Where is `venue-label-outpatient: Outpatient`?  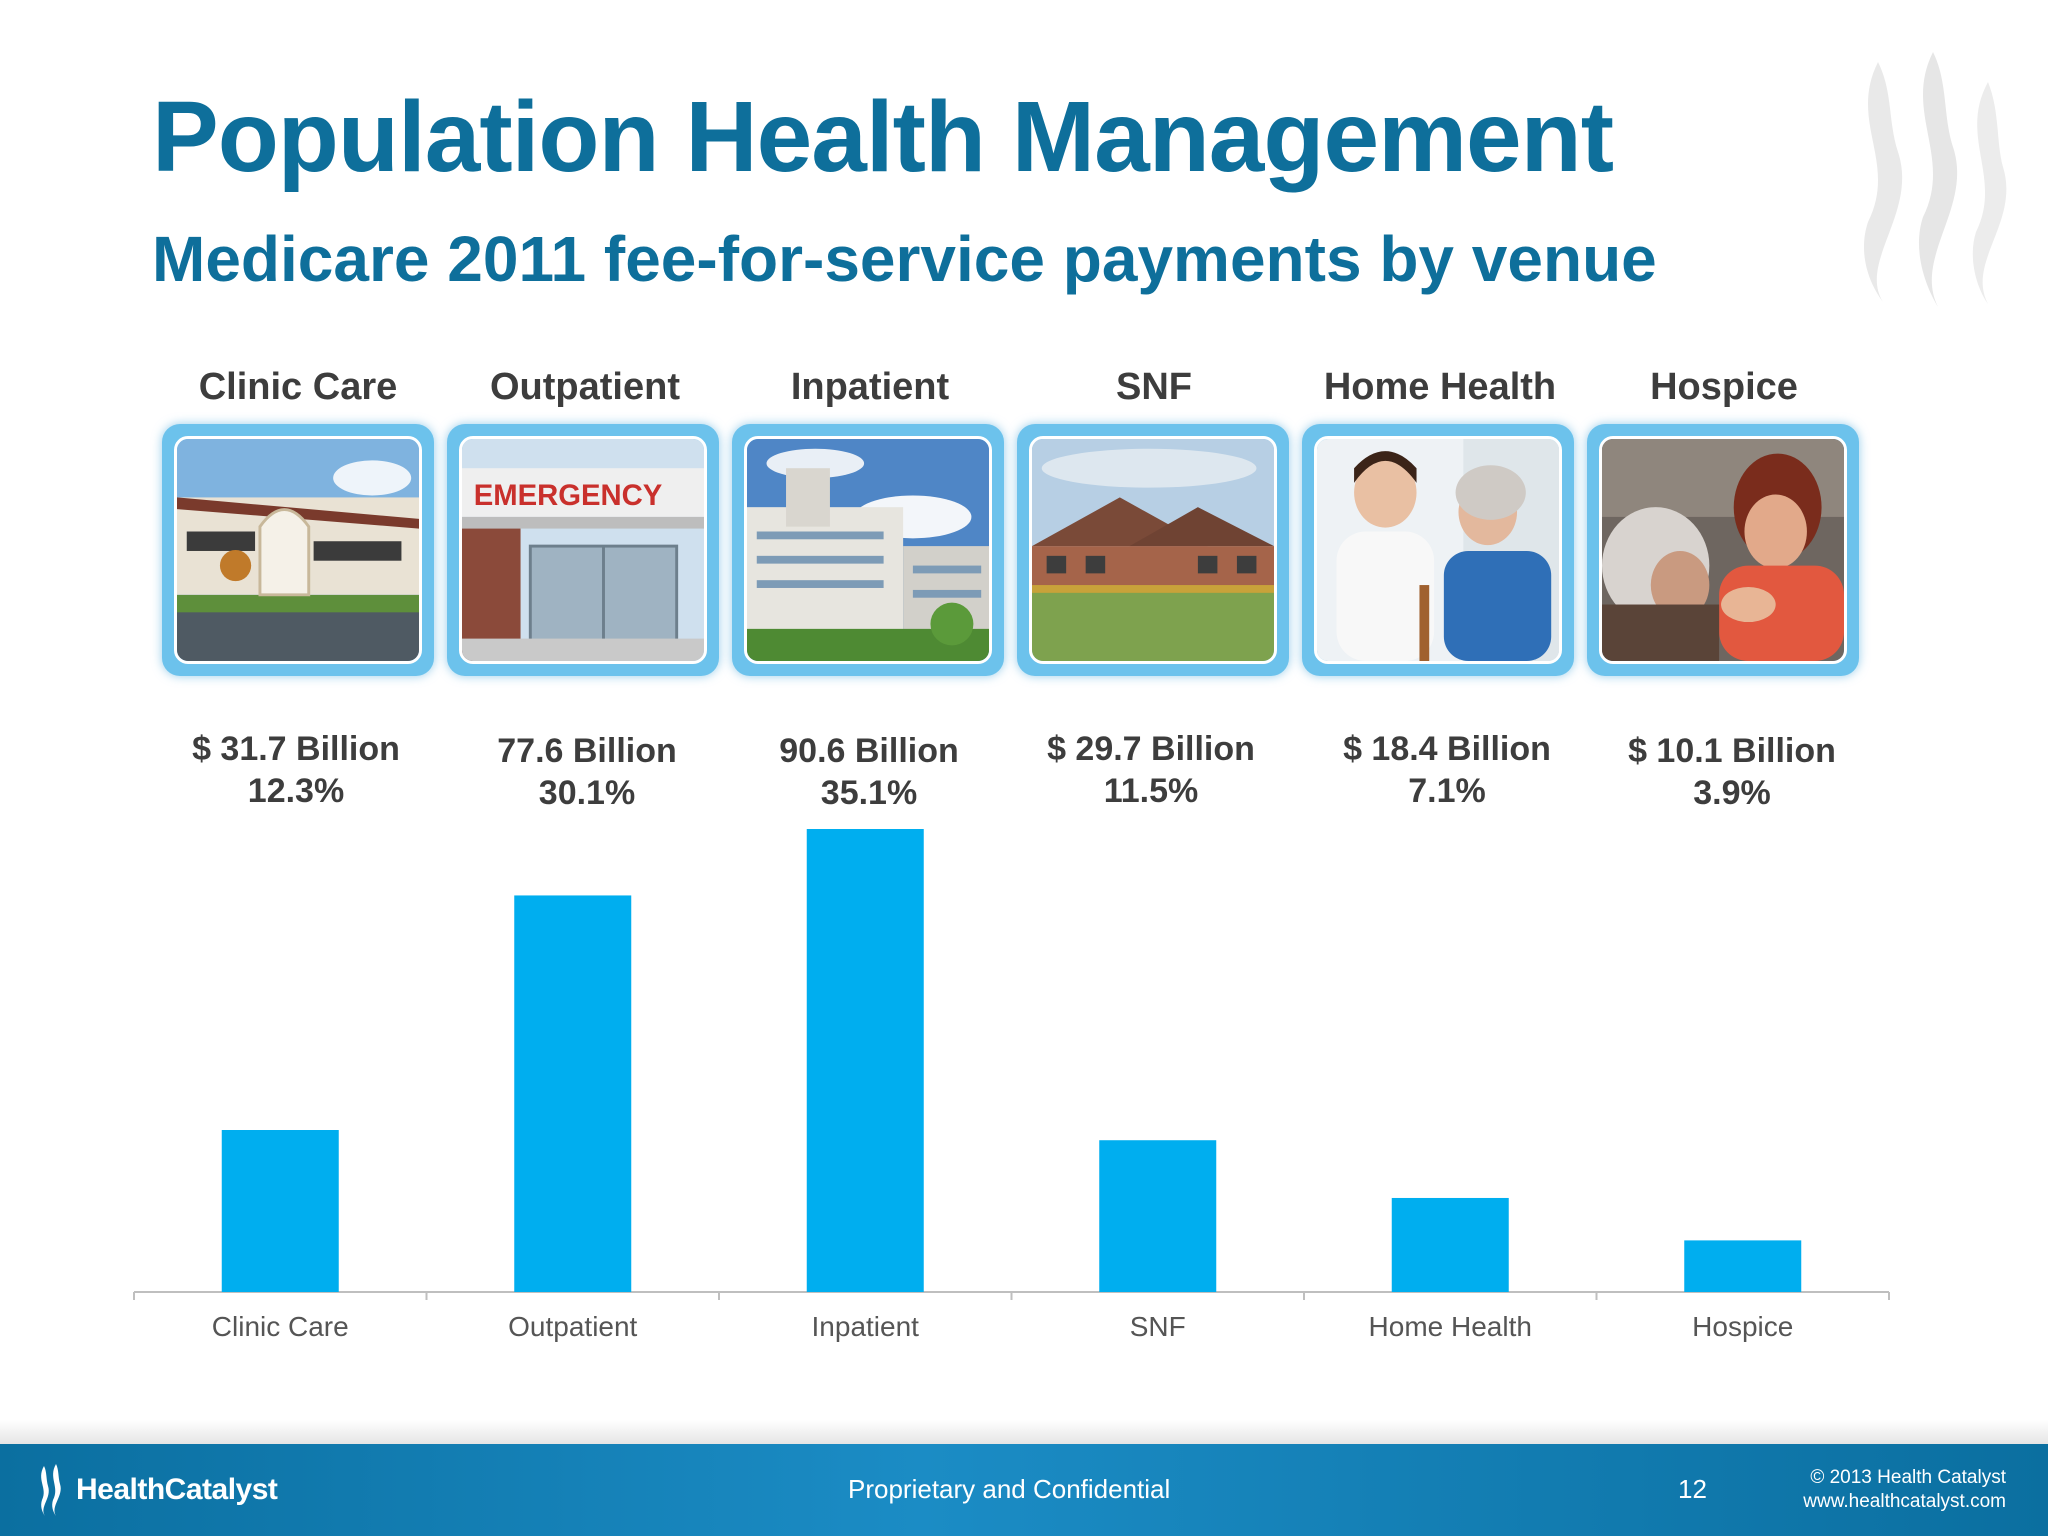 venue-label-outpatient: Outpatient is located at coordinates (585, 387).